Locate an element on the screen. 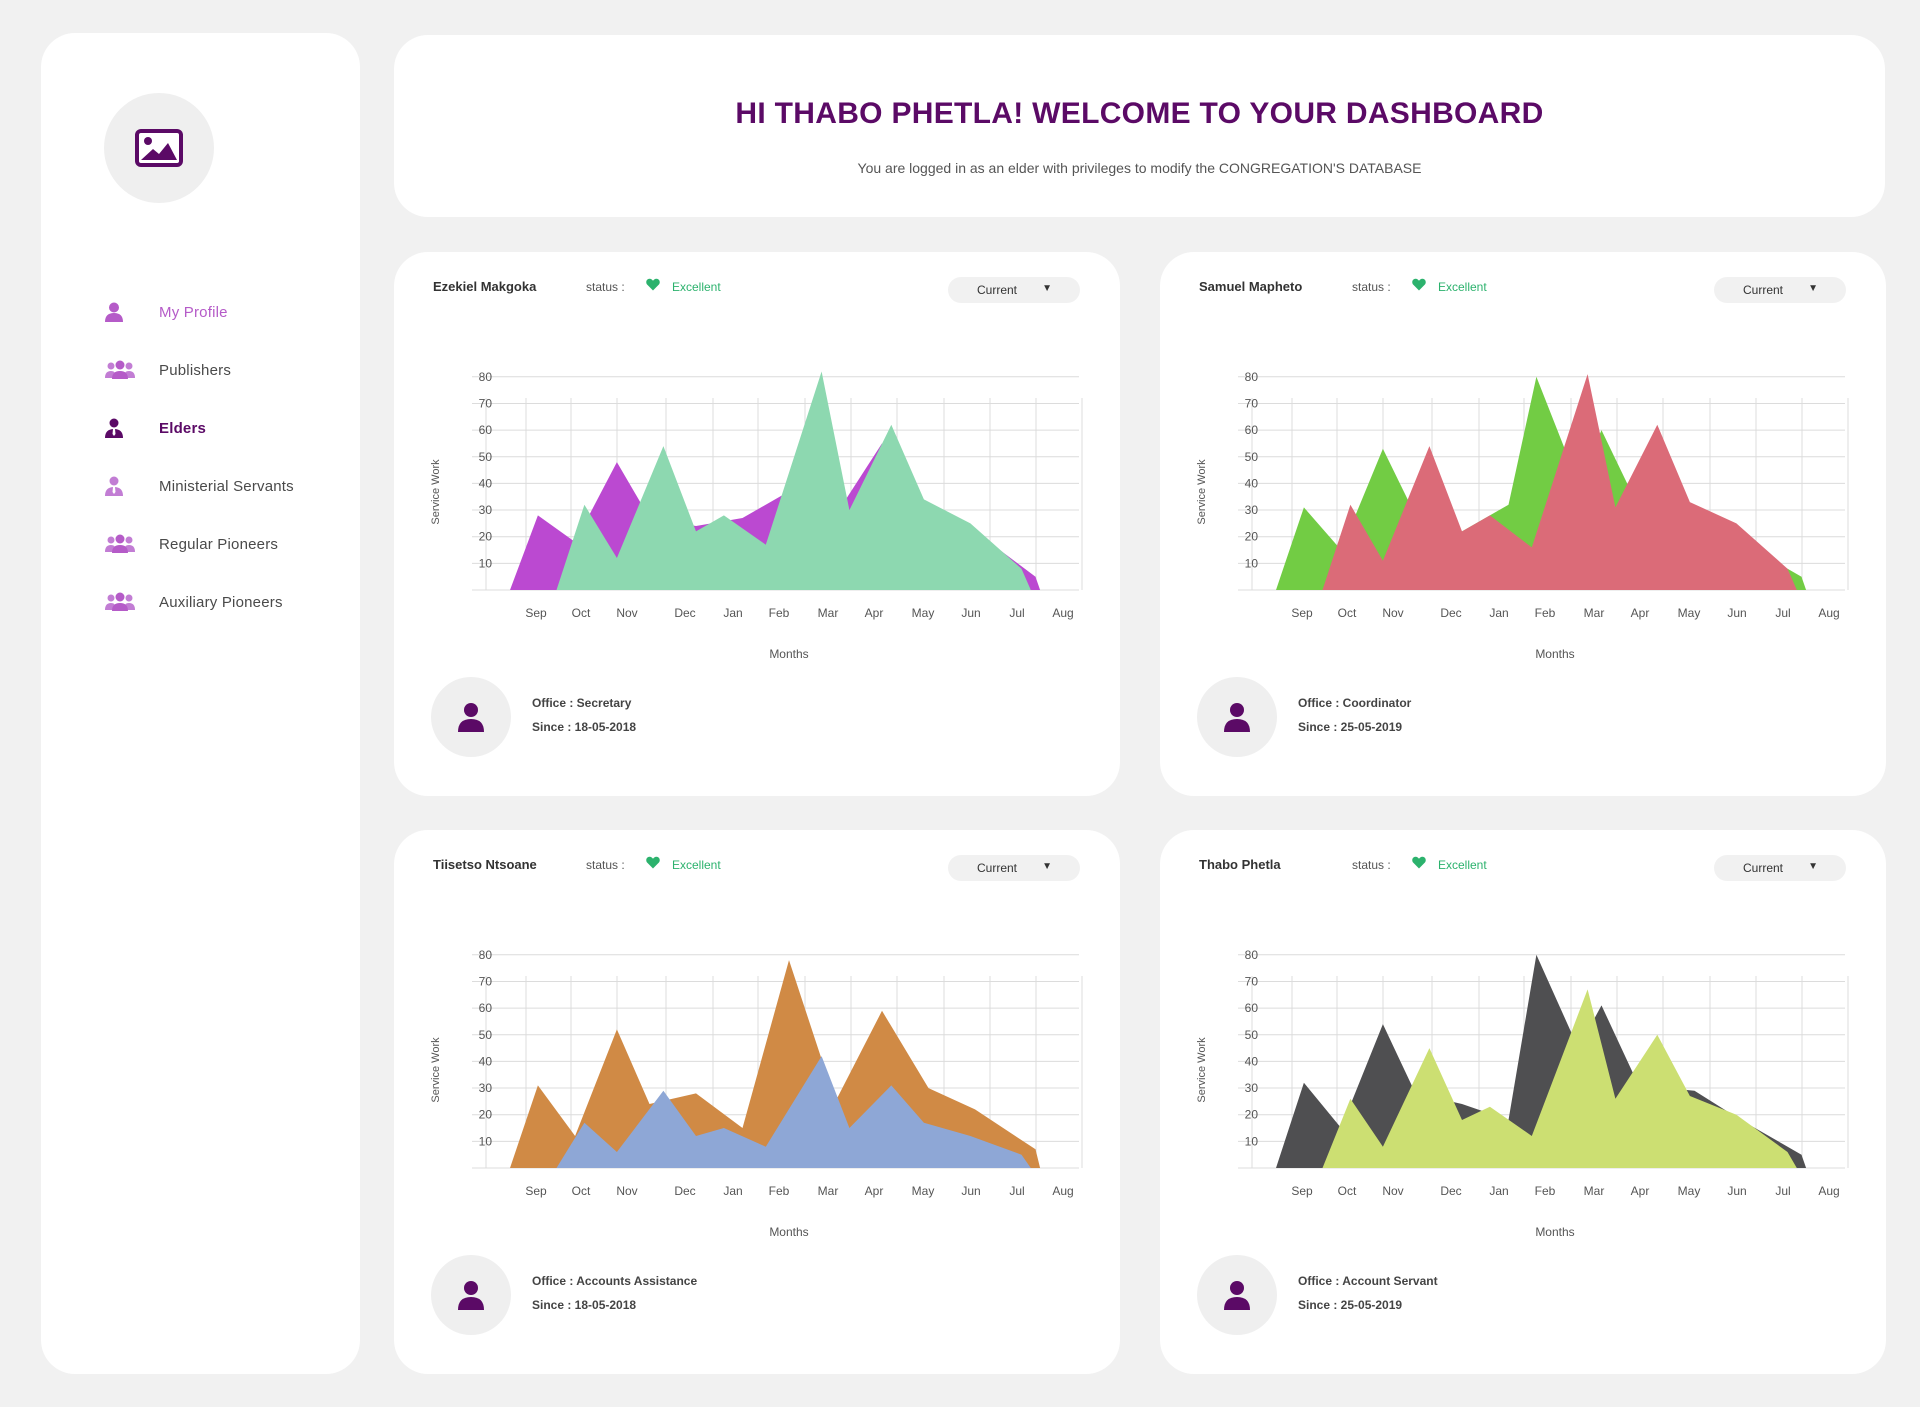  elder-name: Thabo Phetla is located at coordinates (1240, 864).